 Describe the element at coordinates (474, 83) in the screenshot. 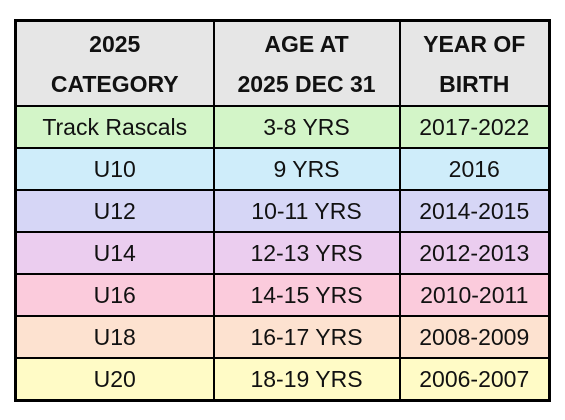

I see `header-text: BIRTH` at that location.